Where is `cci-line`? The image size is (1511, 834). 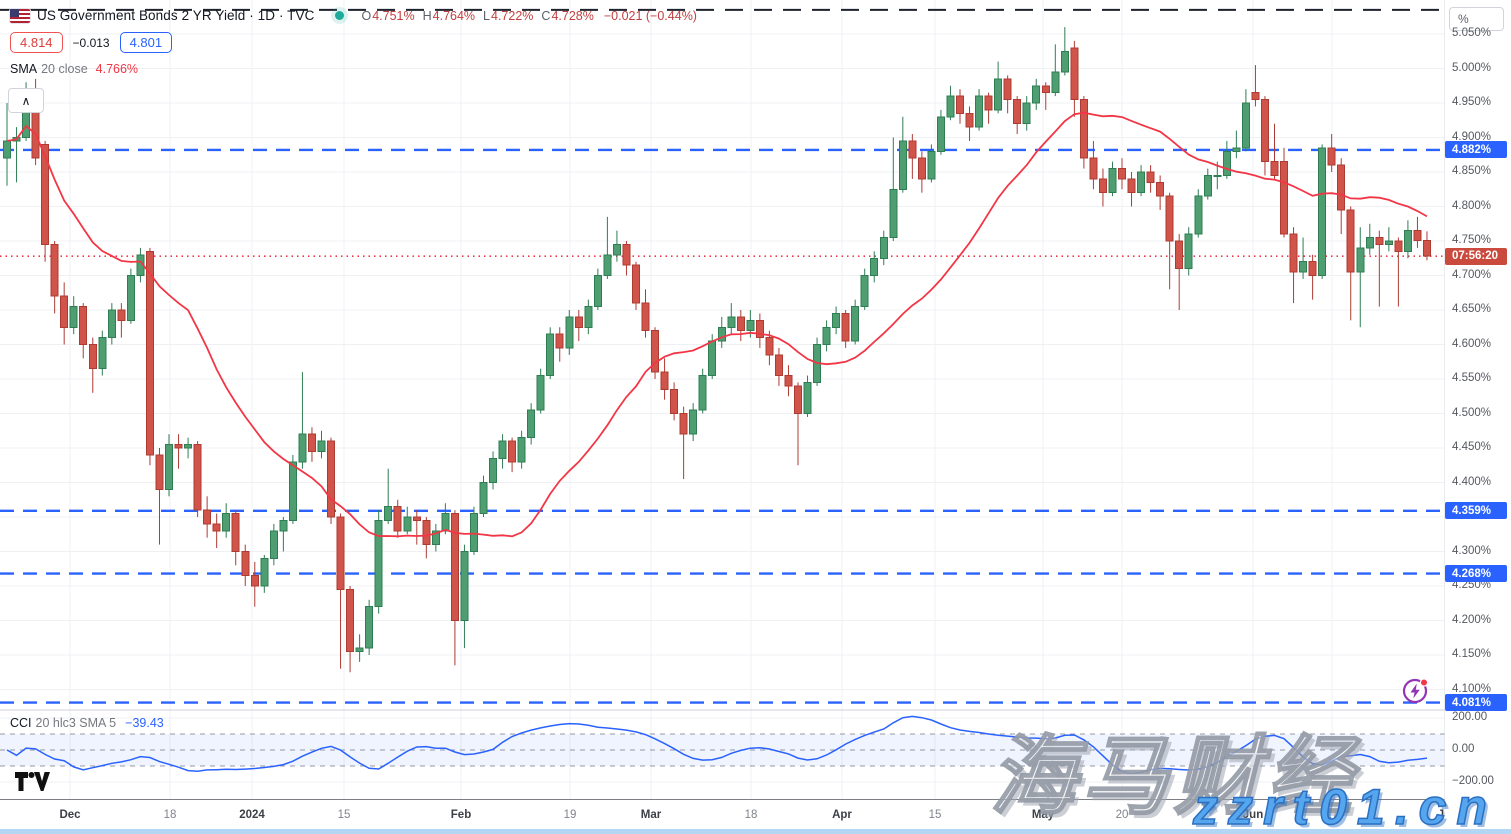 cci-line is located at coordinates (717, 745).